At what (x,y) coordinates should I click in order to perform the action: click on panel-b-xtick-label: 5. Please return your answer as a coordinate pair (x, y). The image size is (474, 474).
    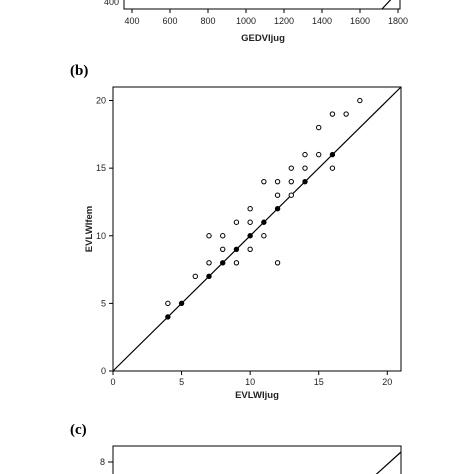
    Looking at the image, I should click on (181, 382).